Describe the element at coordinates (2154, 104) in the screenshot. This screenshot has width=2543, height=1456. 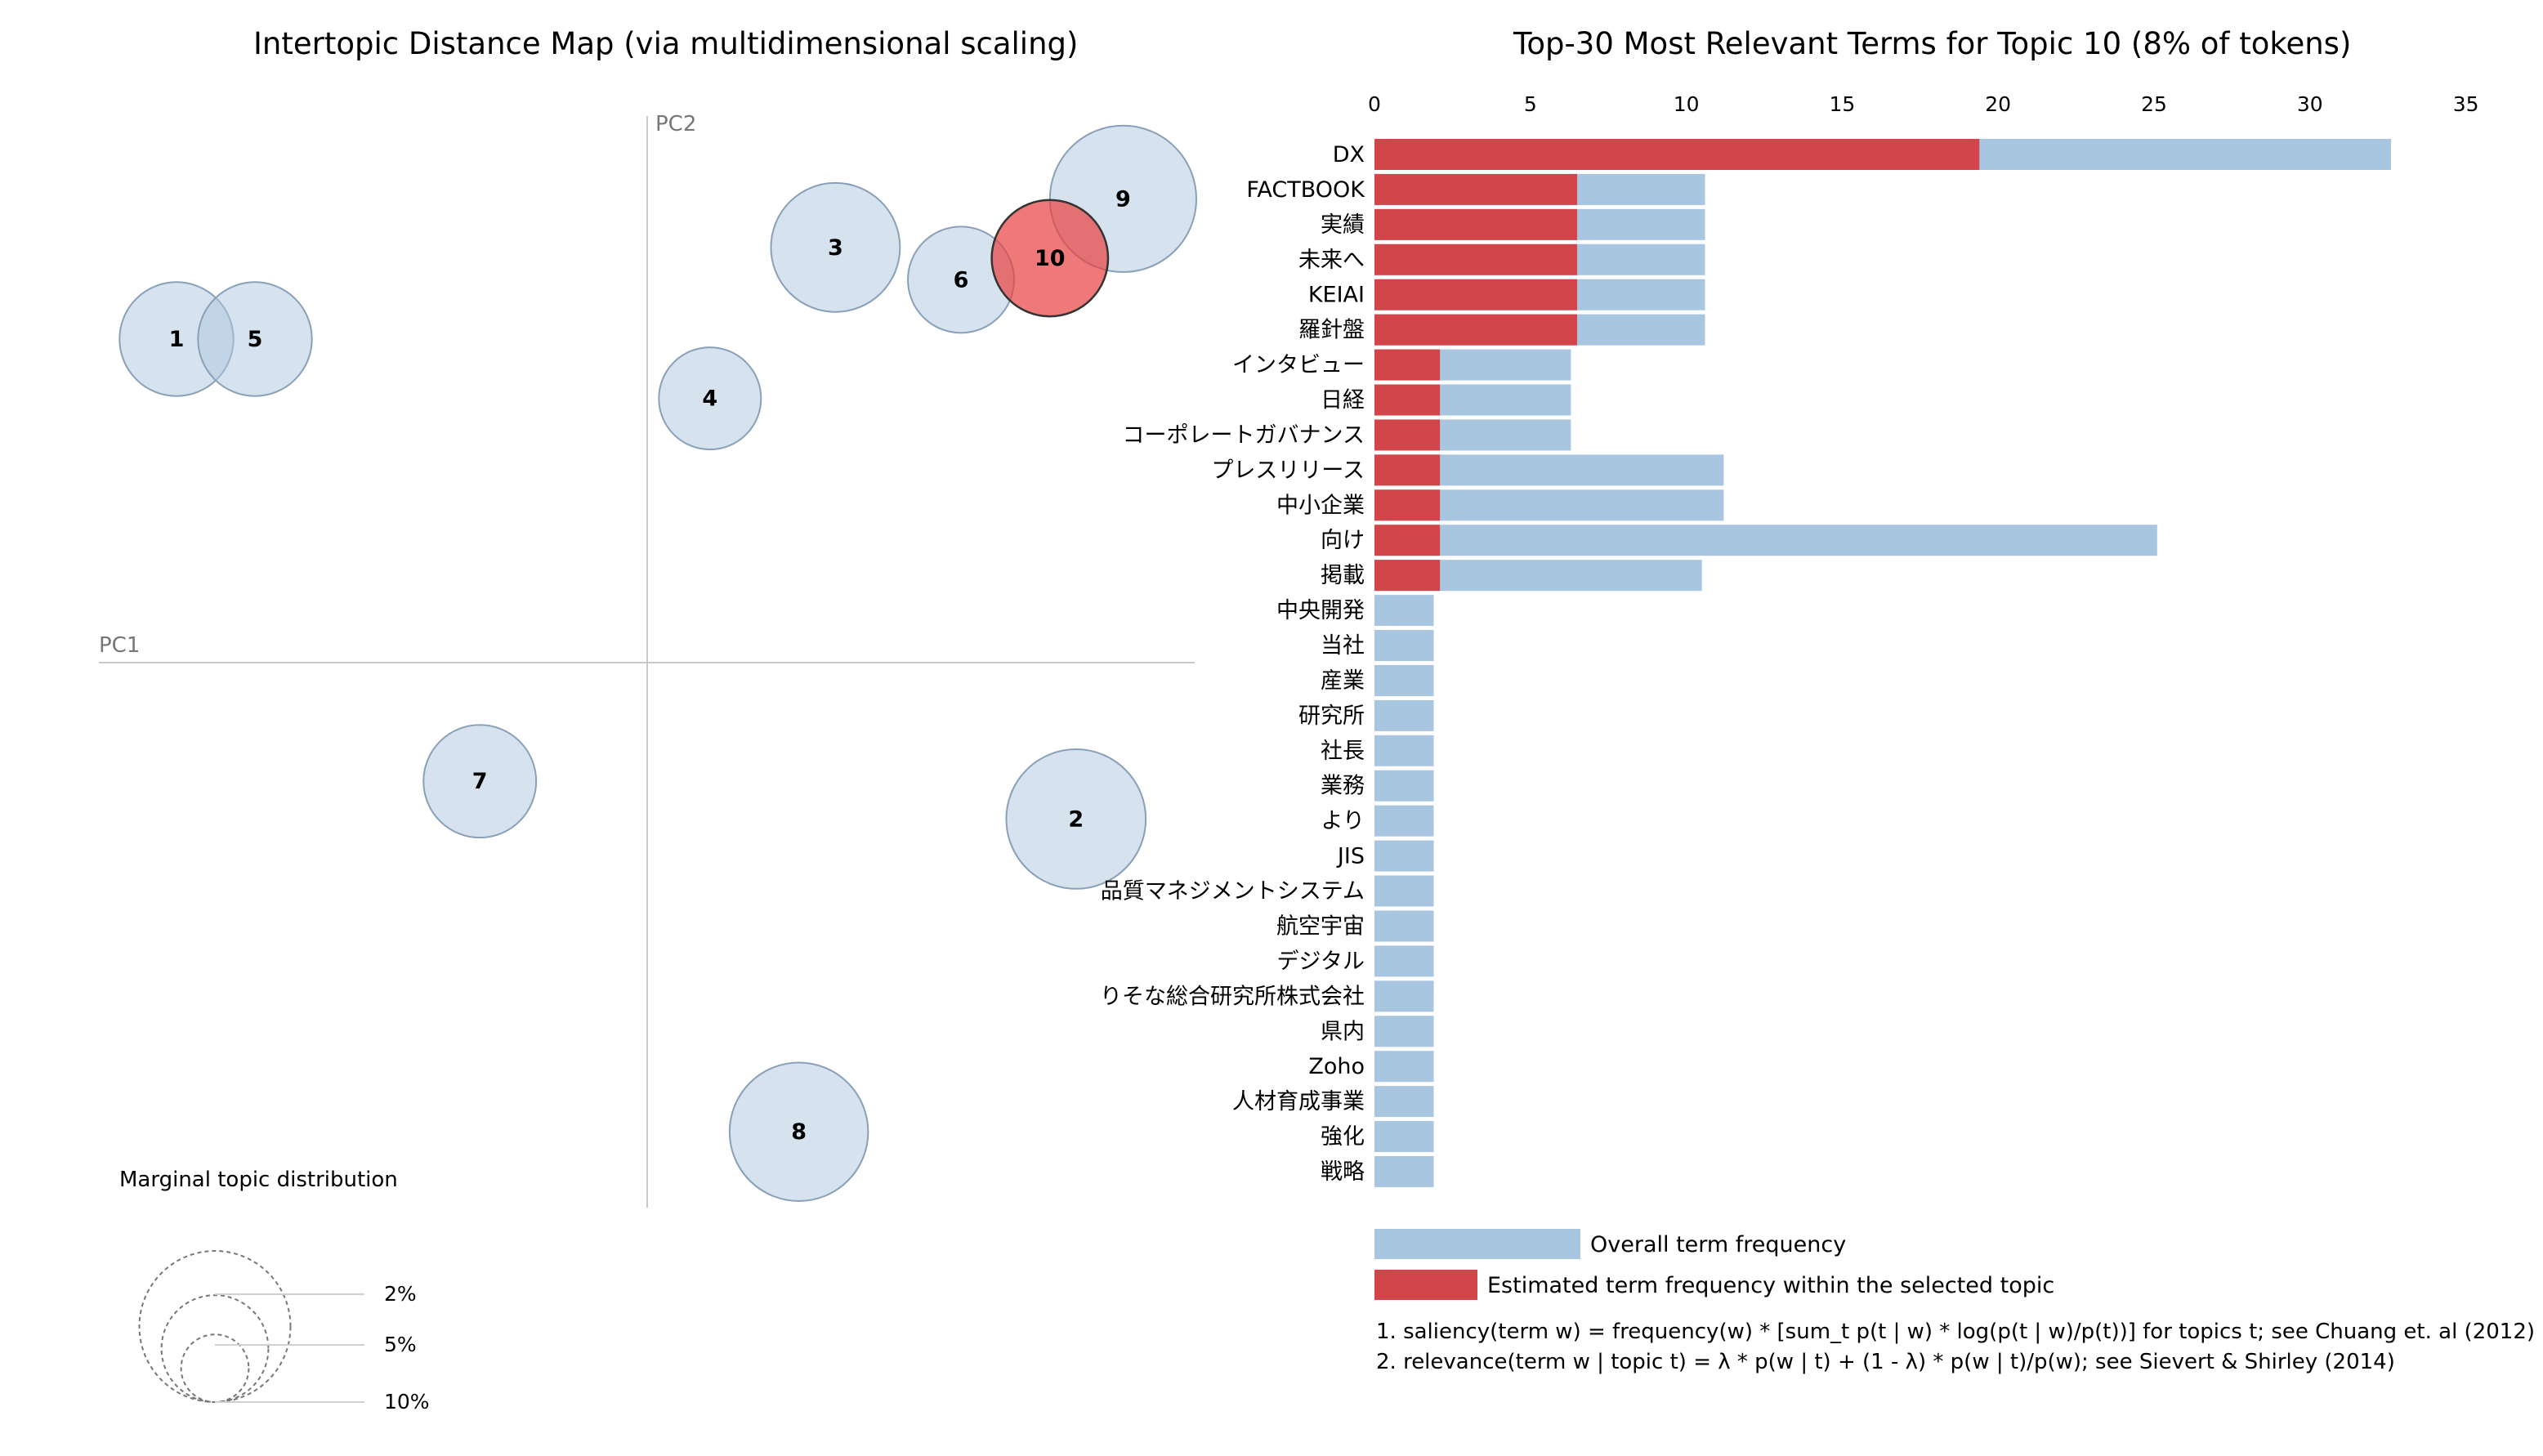
I see `x-tick-25: 25` at that location.